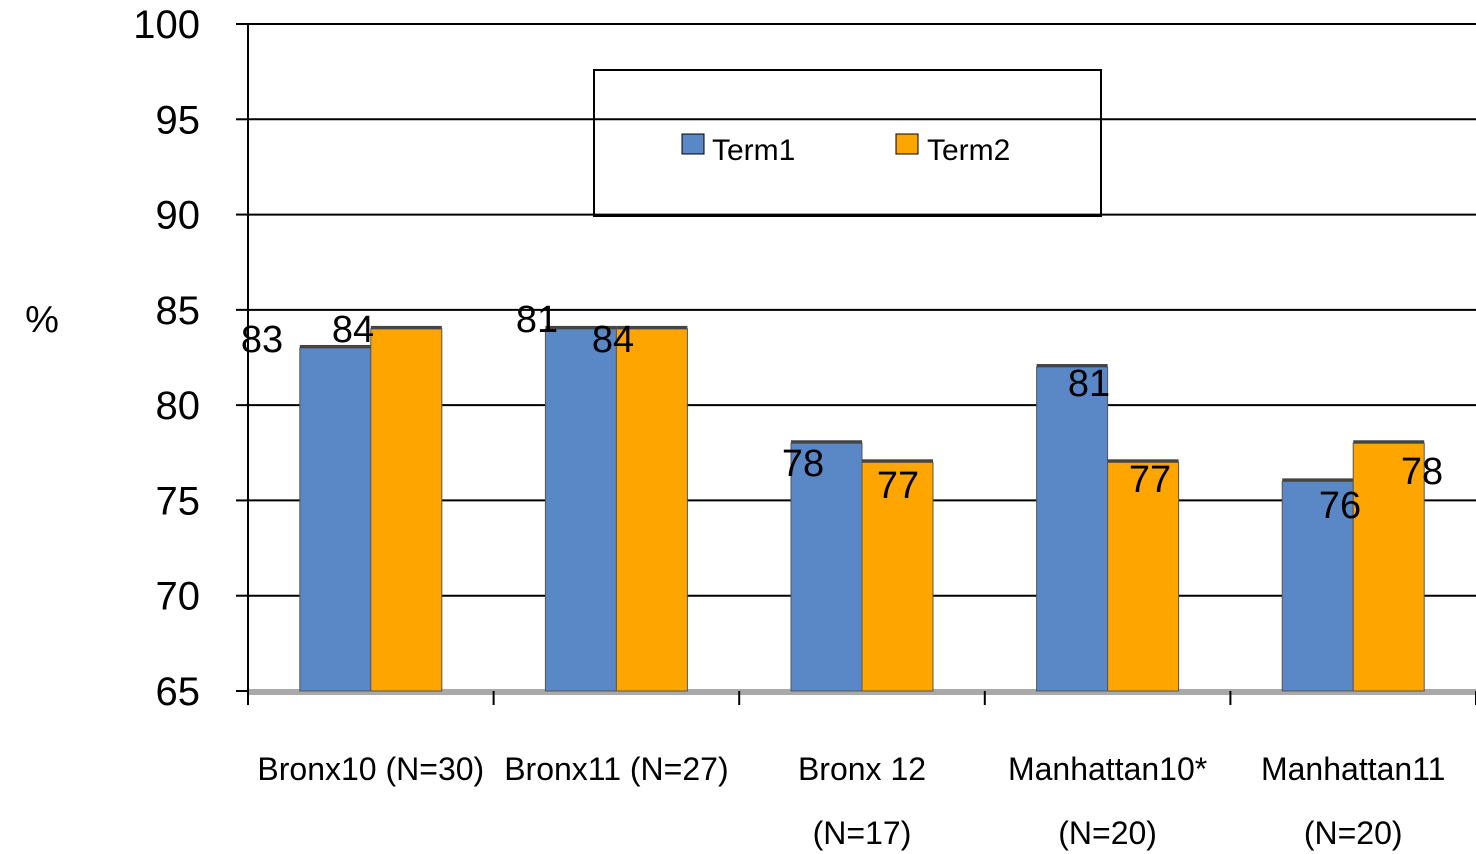 The height and width of the screenshot is (854, 1476). Describe the element at coordinates (178, 311) in the screenshot. I see `y-tick-label: 85` at that location.